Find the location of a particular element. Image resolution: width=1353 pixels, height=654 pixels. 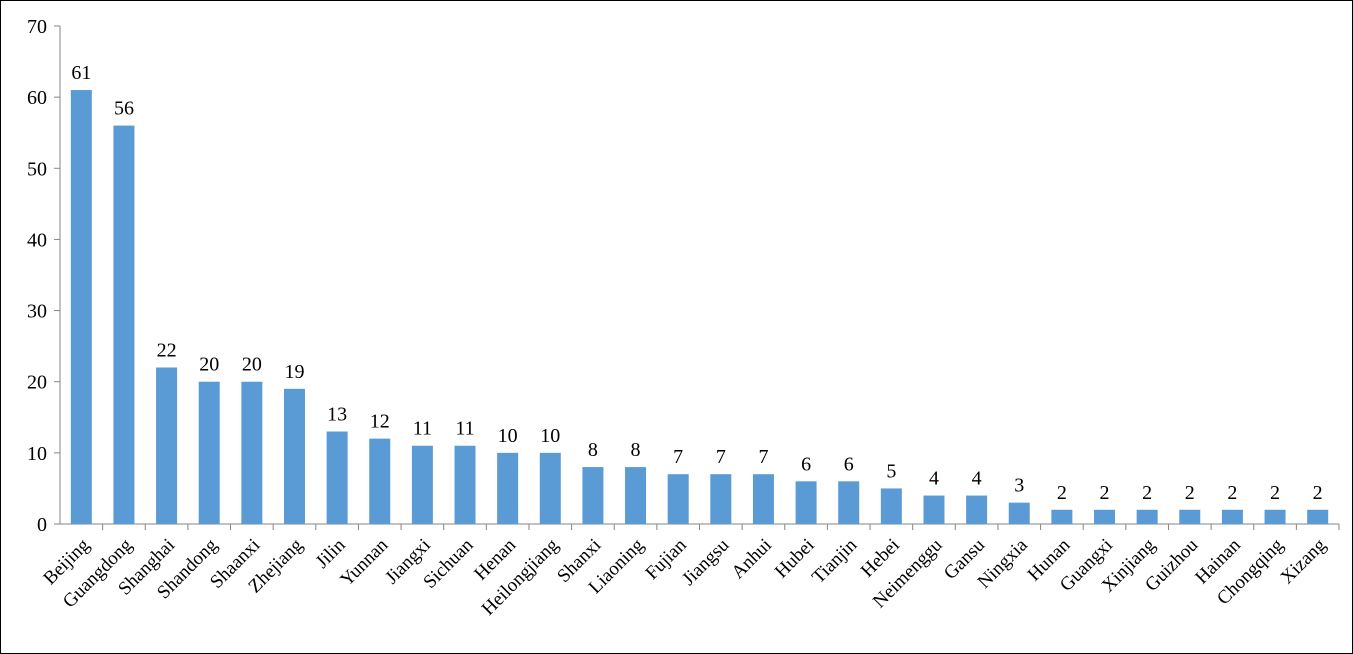

y-tick-label: 30 is located at coordinates (37, 312).